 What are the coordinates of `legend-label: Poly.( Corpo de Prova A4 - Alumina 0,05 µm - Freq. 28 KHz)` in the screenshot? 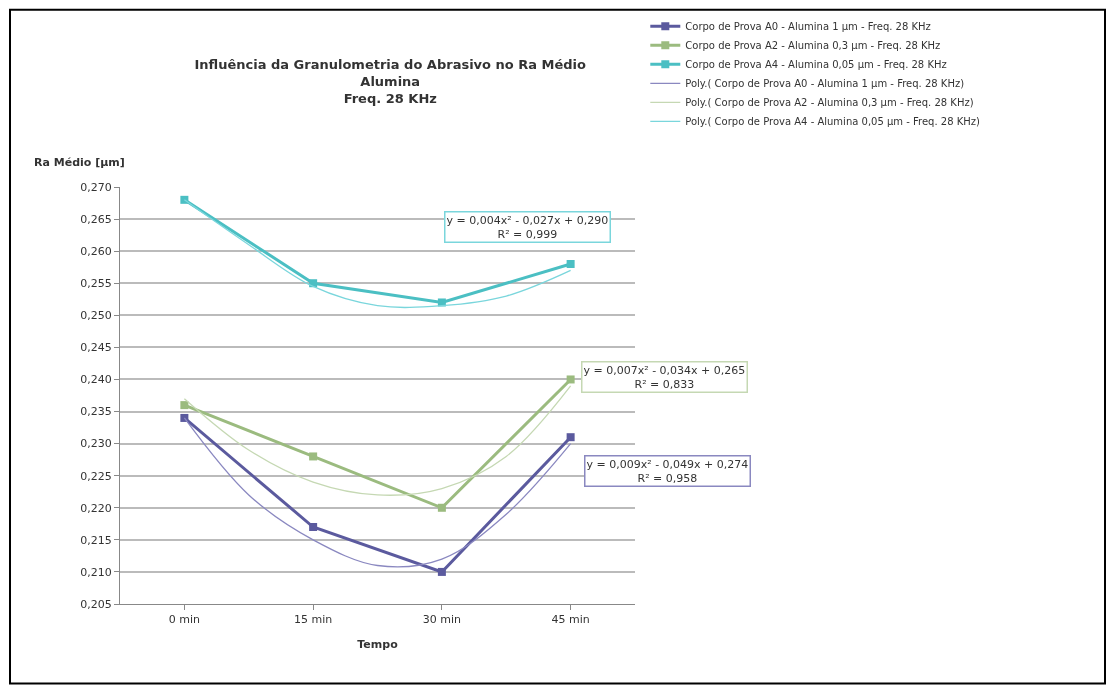 It's located at (833, 122).